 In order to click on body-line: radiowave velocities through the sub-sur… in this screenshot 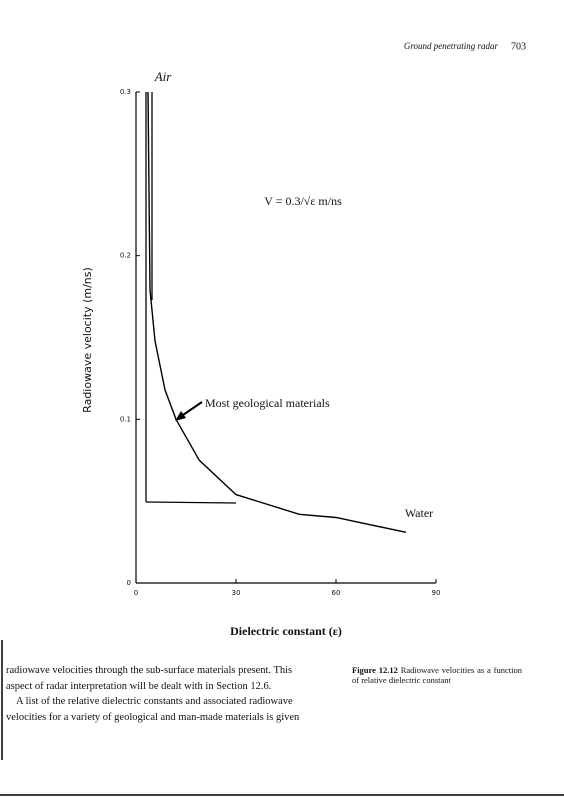, I will do `click(149, 670)`.